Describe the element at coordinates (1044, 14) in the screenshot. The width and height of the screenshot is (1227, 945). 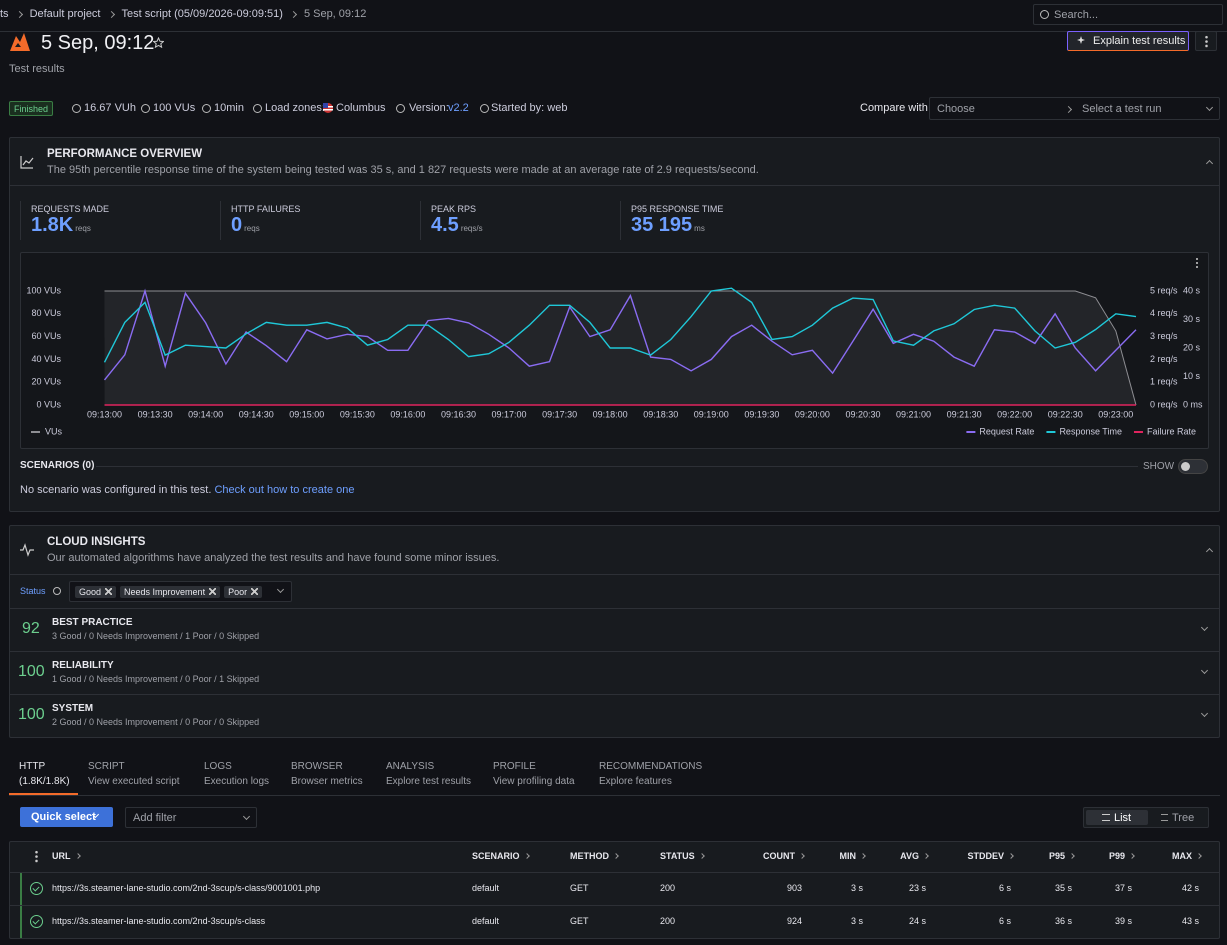
I see `search-icon` at that location.